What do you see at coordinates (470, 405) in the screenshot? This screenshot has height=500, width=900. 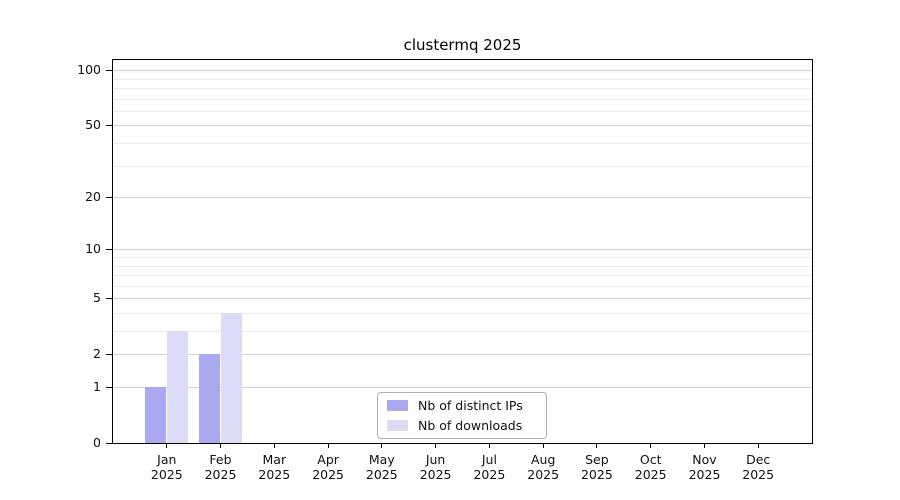 I see `legend-label-distinct-ips: Nb of distinct IPs` at bounding box center [470, 405].